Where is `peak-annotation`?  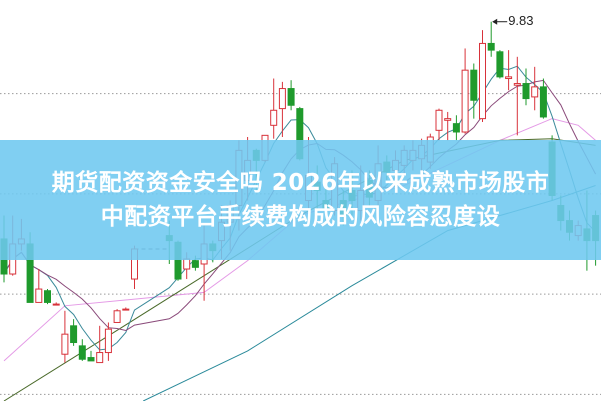 peak-annotation is located at coordinates (500, 21).